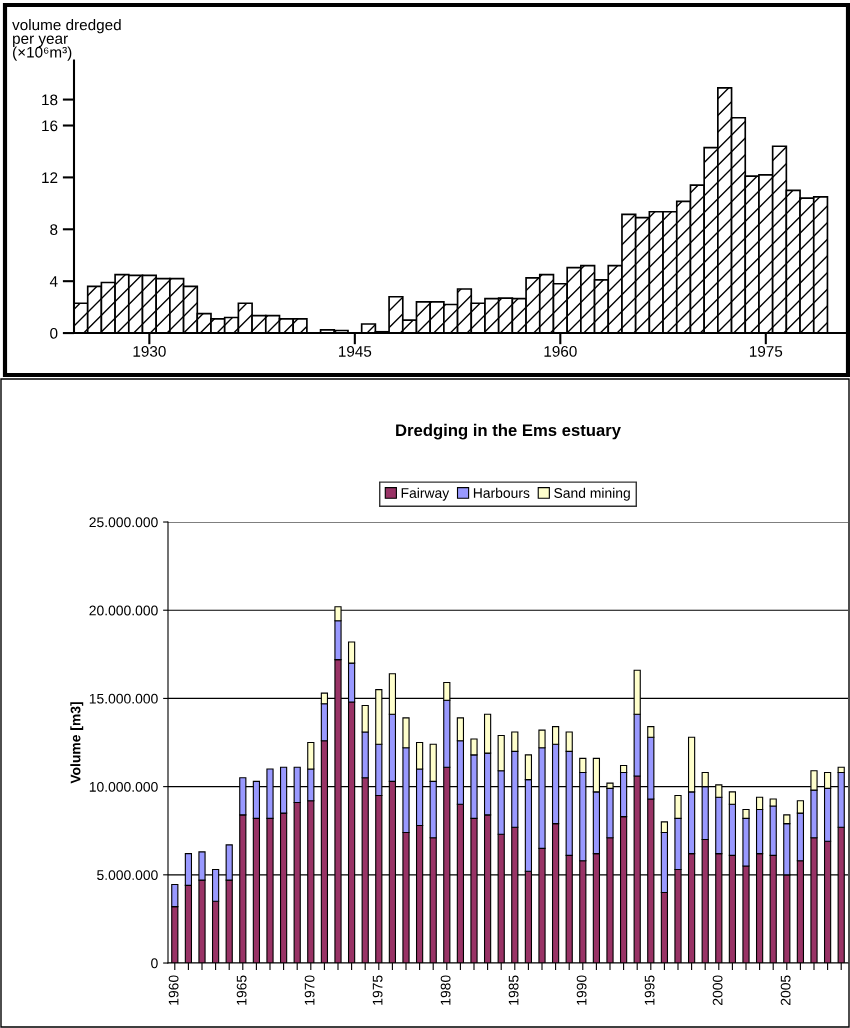  I want to click on x-tick-label: 1945, so click(355, 351).